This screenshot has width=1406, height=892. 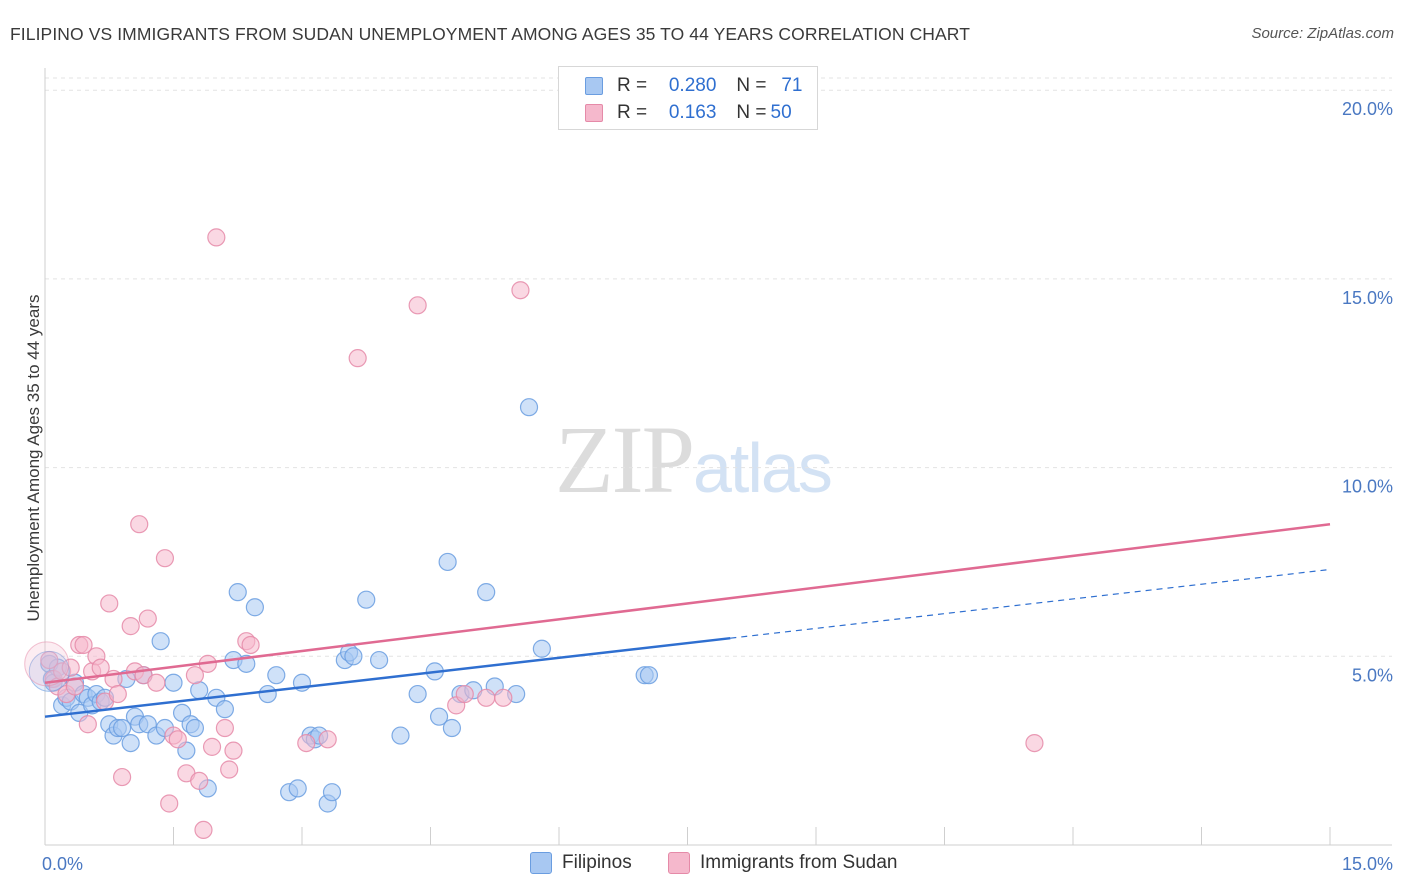 What do you see at coordinates (1367, 298) in the screenshot?
I see `y-tick-label: 15.0%` at bounding box center [1367, 298].